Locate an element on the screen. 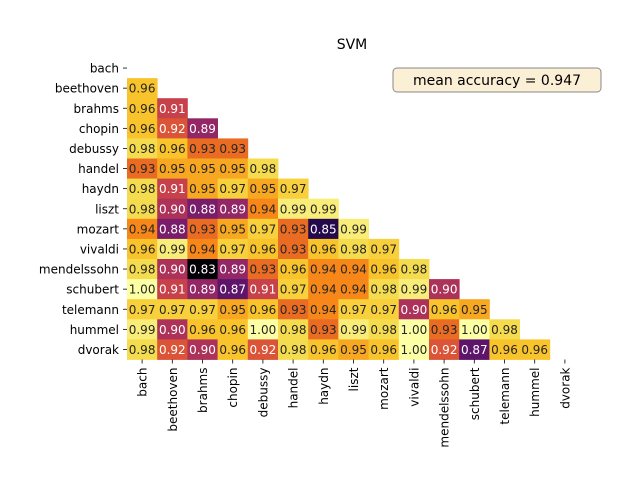 The image size is (640, 480). y-tick-label: hummel is located at coordinates (94, 330).